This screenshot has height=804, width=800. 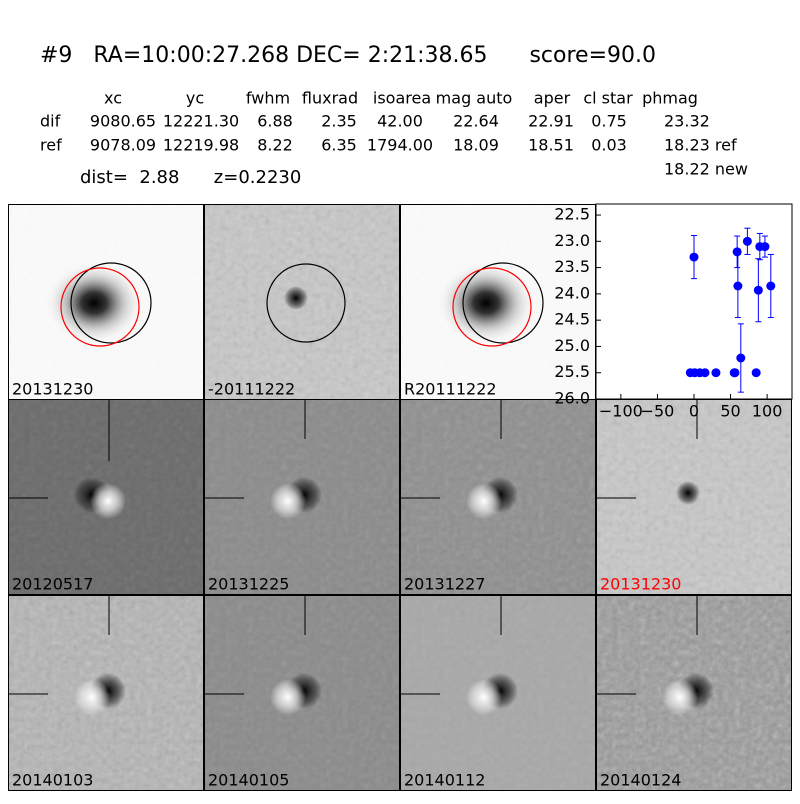 I want to click on image-panel: 20140124, so click(x=694, y=693).